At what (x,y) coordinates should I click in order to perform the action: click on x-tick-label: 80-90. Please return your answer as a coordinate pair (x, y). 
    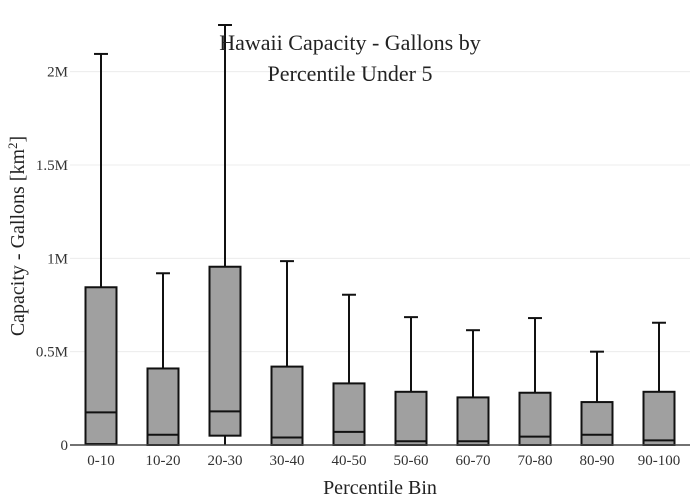
    Looking at the image, I should click on (597, 461).